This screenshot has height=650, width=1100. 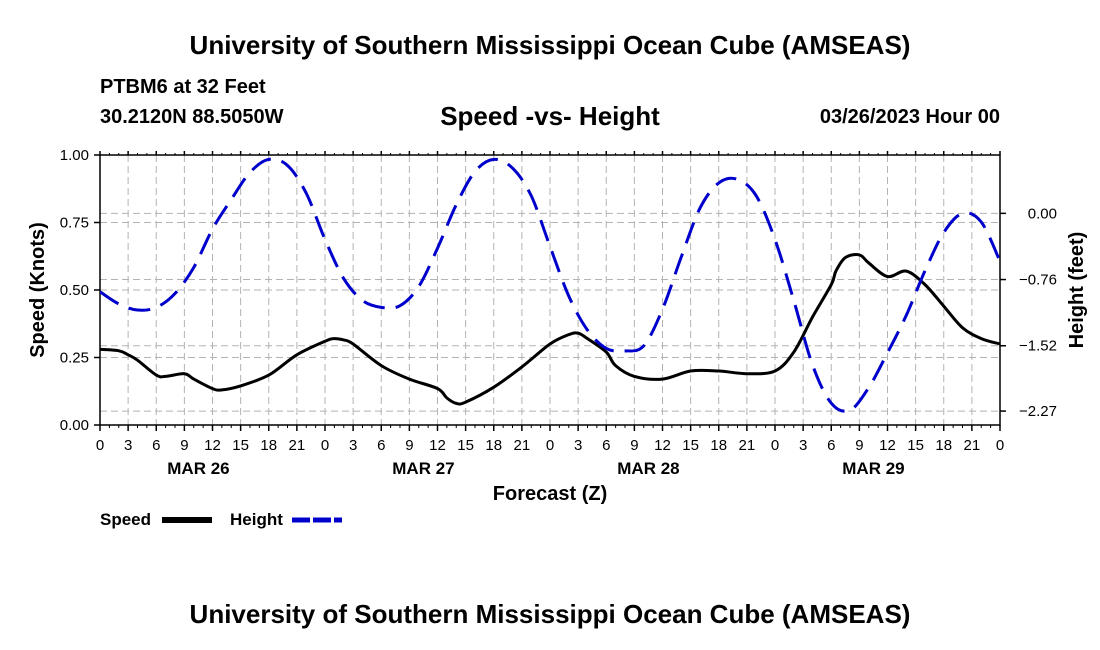 I want to click on y-right-tick-label: −1.52, so click(x=1038, y=346).